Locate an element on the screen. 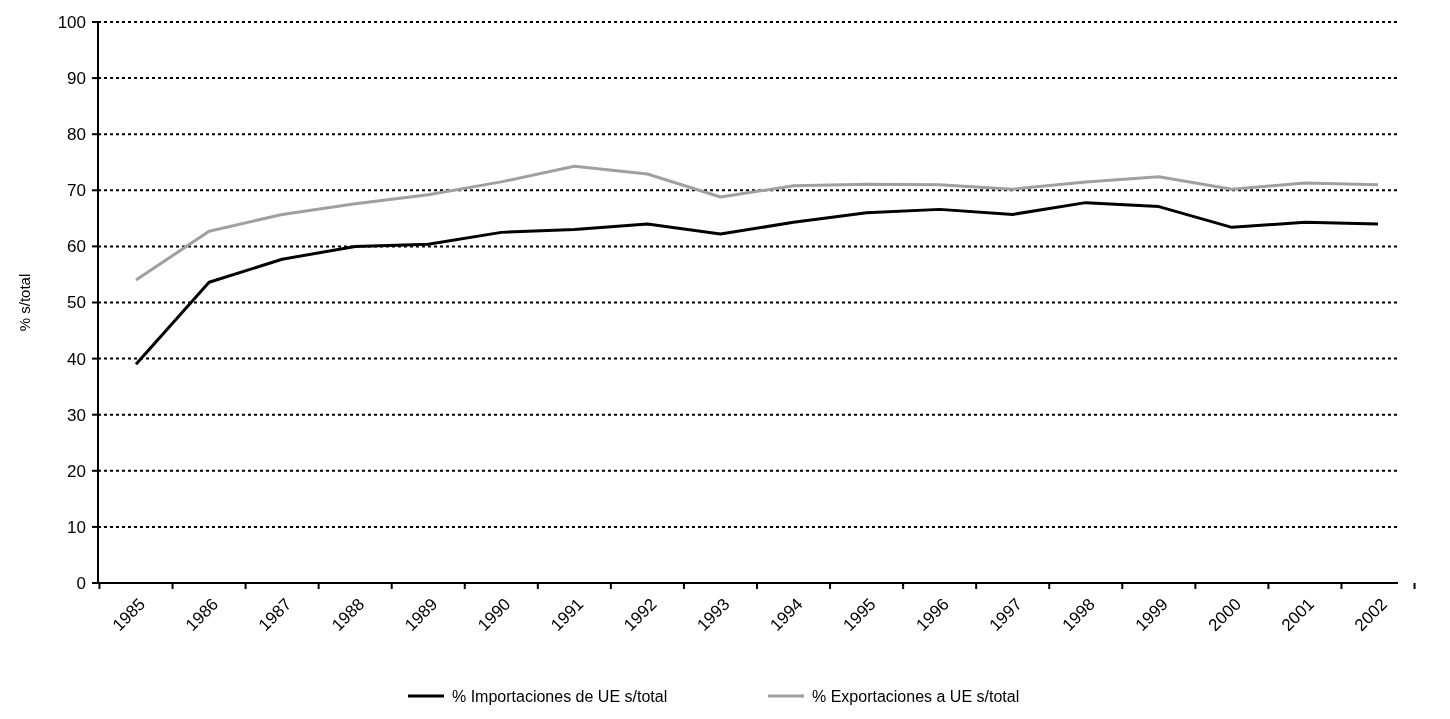 Image resolution: width=1450 pixels, height=719 pixels. y-tick-label: 100 is located at coordinates (71, 22).